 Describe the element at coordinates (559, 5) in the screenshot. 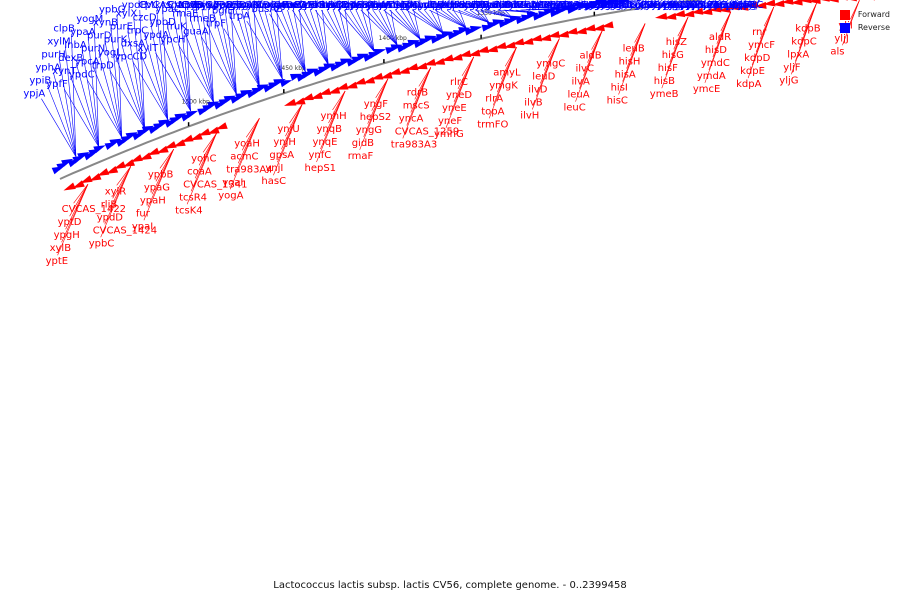

I see `reverse-gene-label: gltD` at that location.